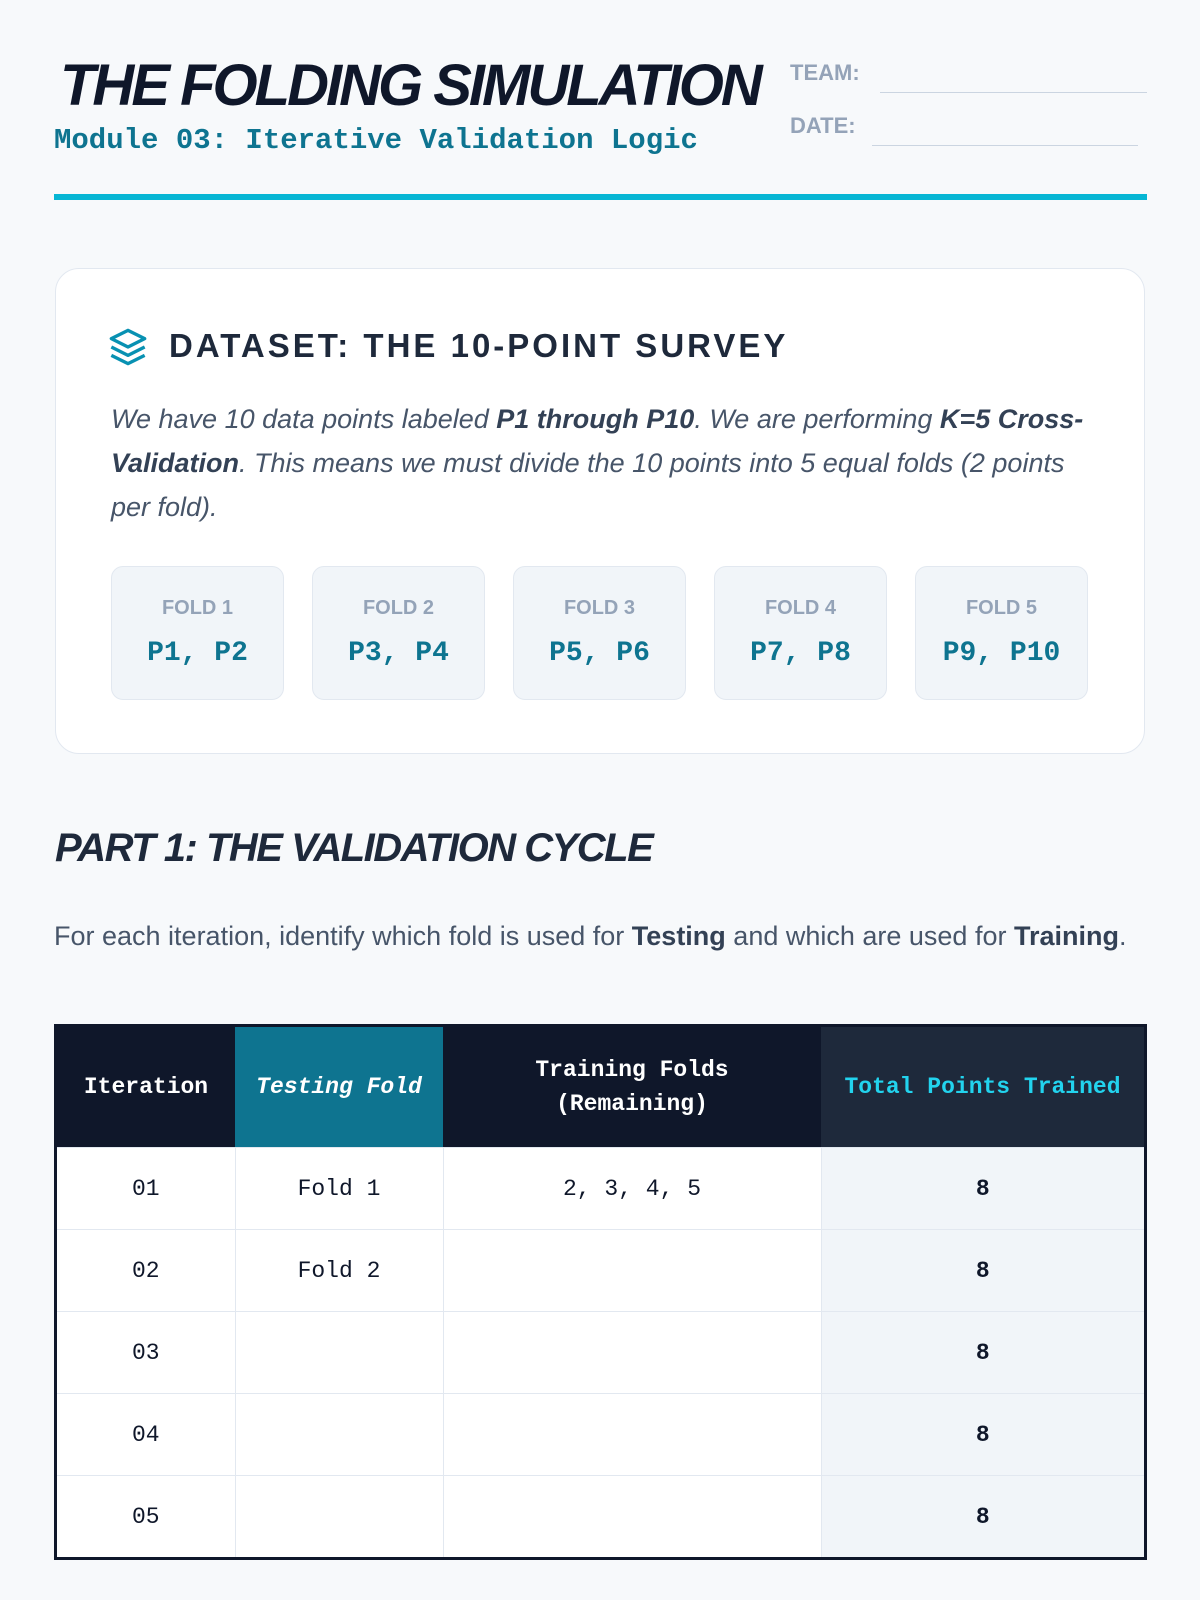 The width and height of the screenshot is (1200, 1600). Describe the element at coordinates (678, 936) in the screenshot. I see `text-bold: Testing` at that location.